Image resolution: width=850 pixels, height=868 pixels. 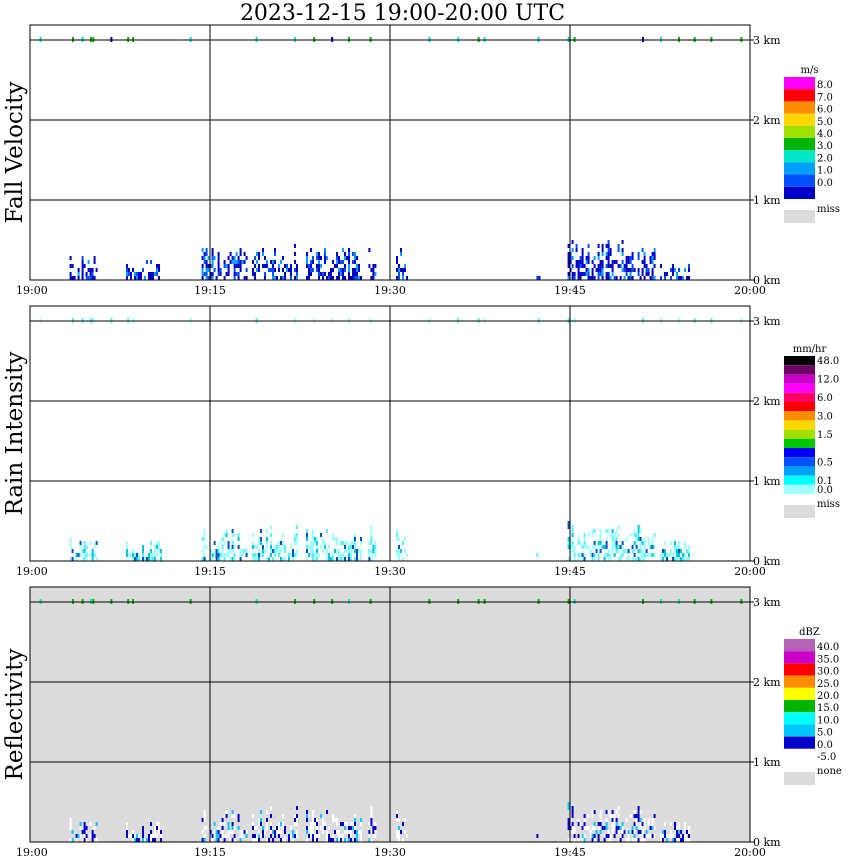 I want to click on x-tick-label: 20:00, so click(x=750, y=571).